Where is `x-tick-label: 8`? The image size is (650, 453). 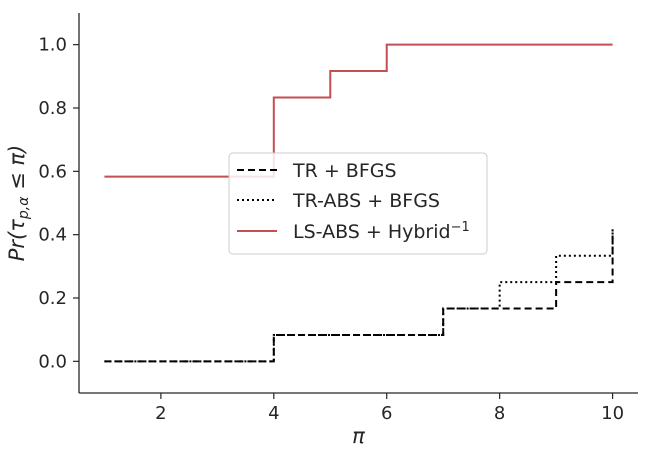 x-tick-label: 8 is located at coordinates (499, 413).